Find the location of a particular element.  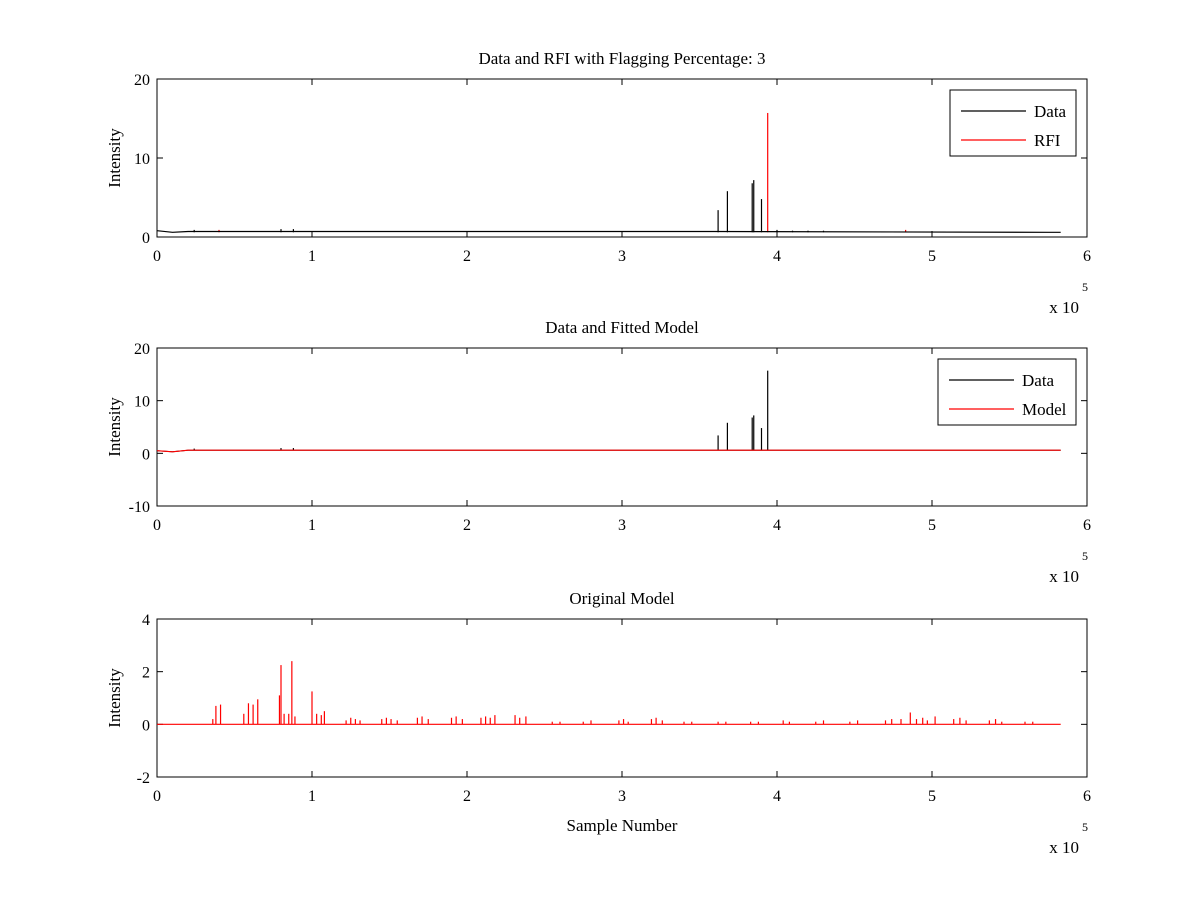

x-axis-label: Sample Number is located at coordinates (622, 825).